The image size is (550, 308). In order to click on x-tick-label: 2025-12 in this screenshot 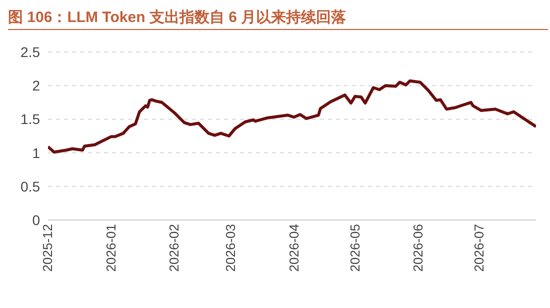, I will do `click(48, 248)`.